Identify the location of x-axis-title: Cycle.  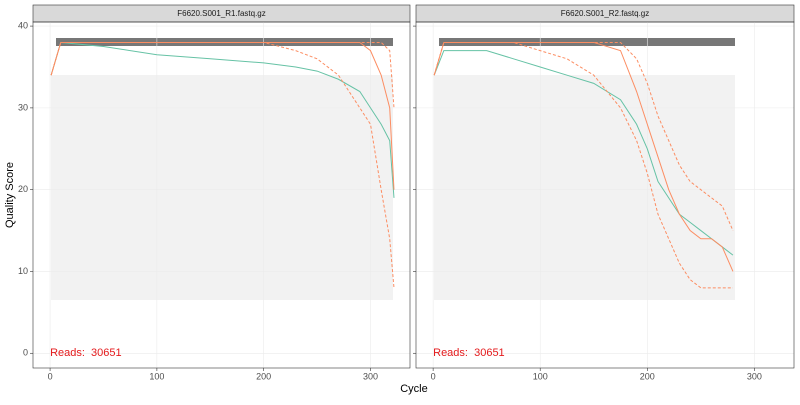
(414, 389).